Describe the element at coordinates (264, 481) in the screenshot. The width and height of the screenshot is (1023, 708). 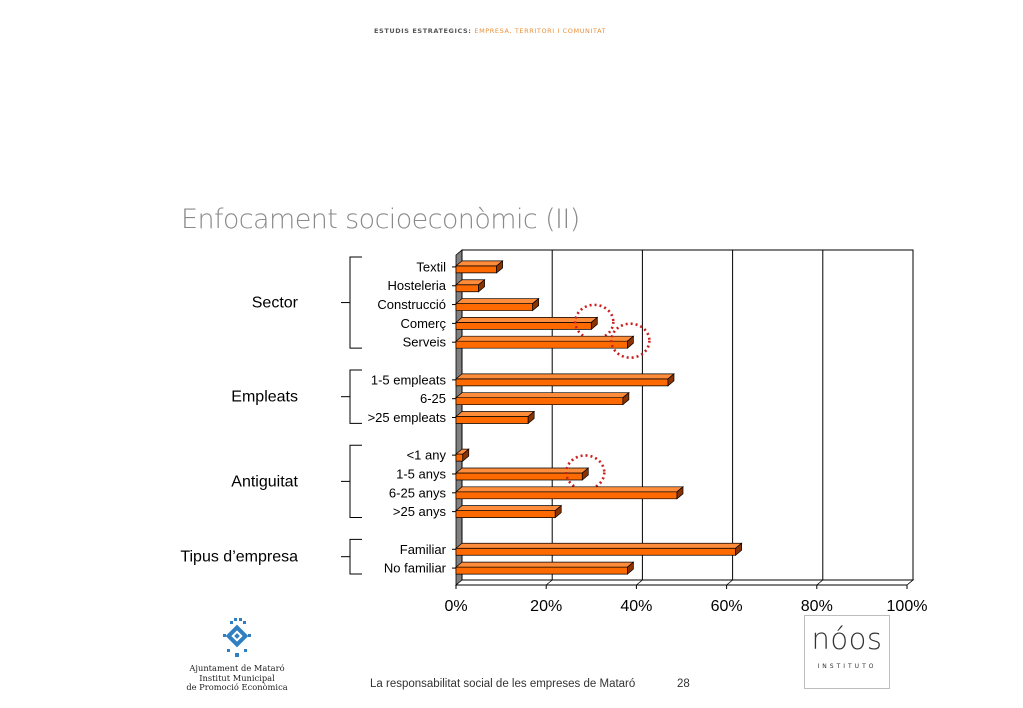
I see `group-label-2: Antiguitat` at that location.